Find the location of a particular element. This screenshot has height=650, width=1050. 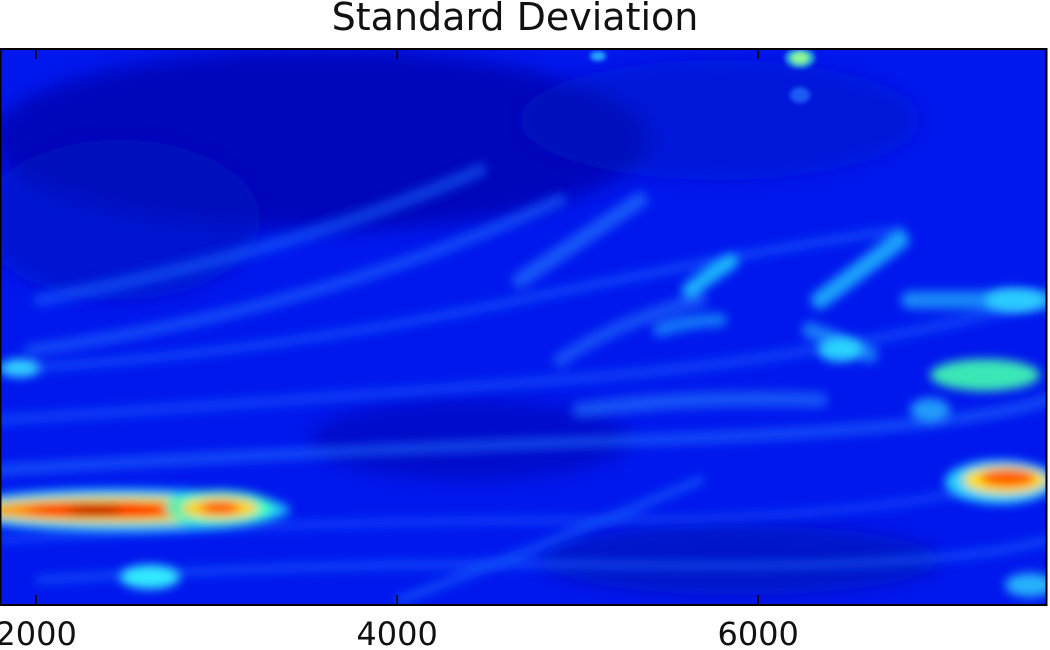

heatmap-top-spots is located at coordinates (702, 76).